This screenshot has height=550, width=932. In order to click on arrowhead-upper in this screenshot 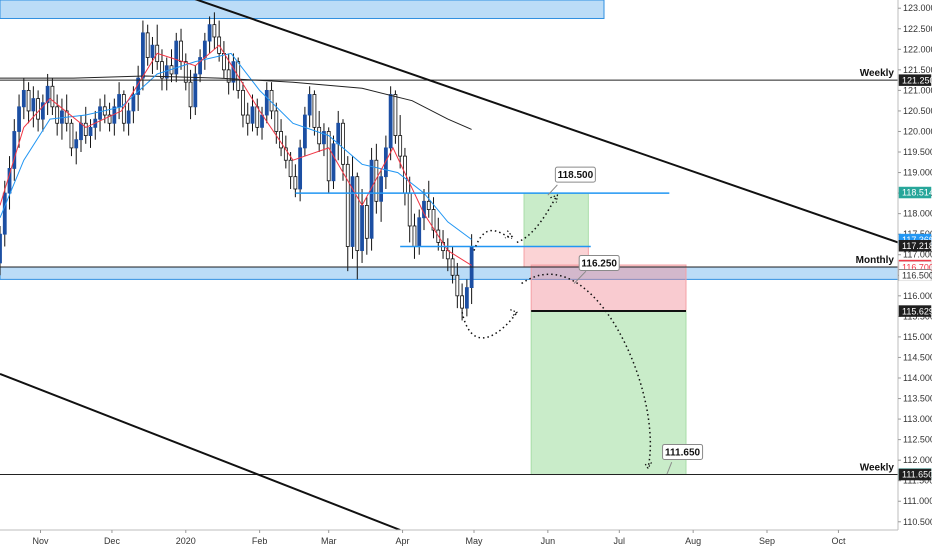, I will do `click(509, 234)`.